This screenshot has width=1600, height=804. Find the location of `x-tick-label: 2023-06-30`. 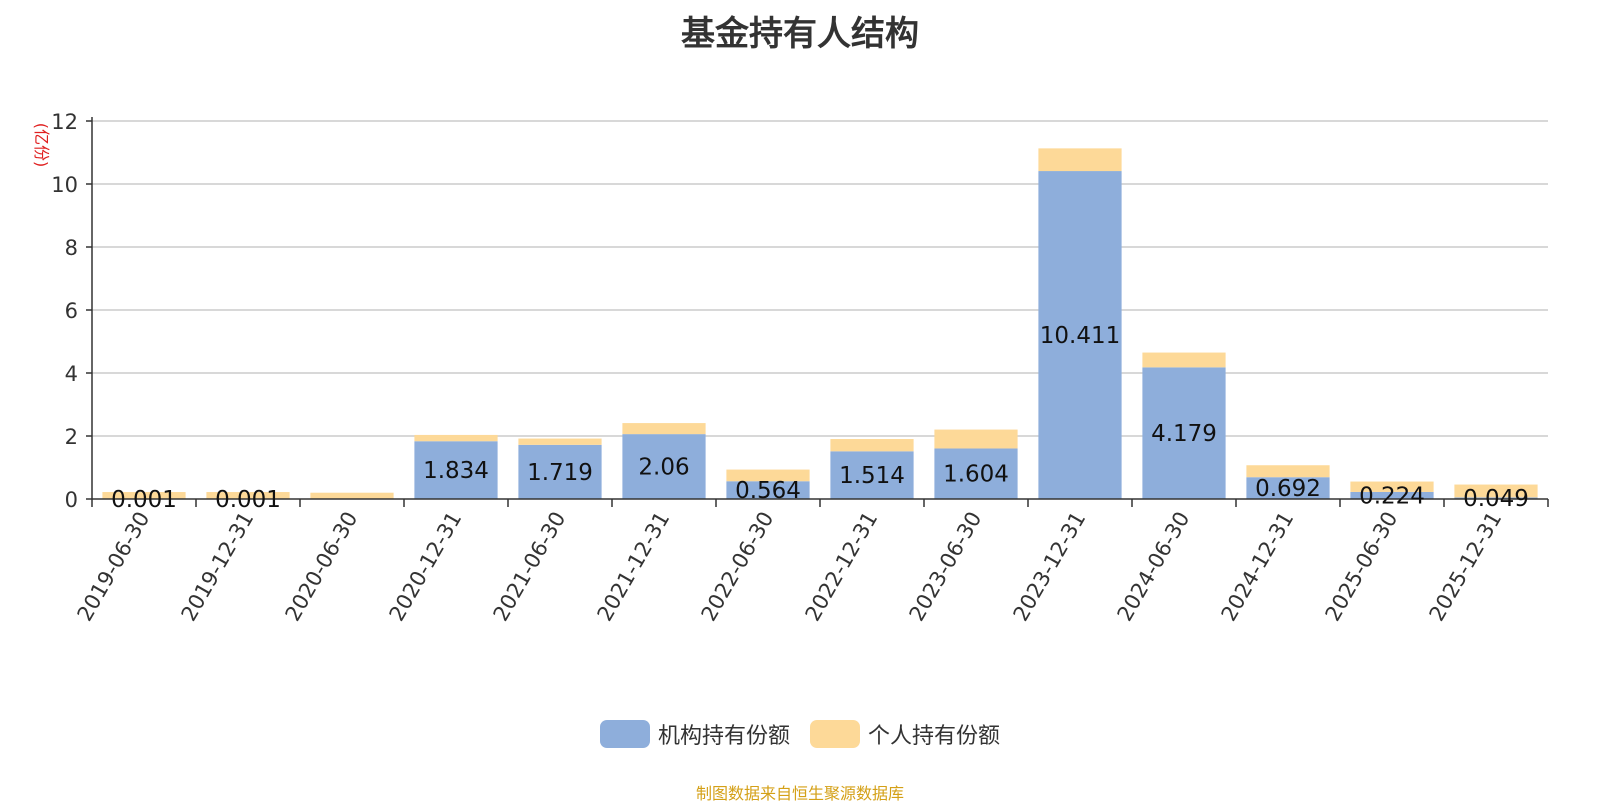

x-tick-label: 2023-06-30 is located at coordinates (946, 567).